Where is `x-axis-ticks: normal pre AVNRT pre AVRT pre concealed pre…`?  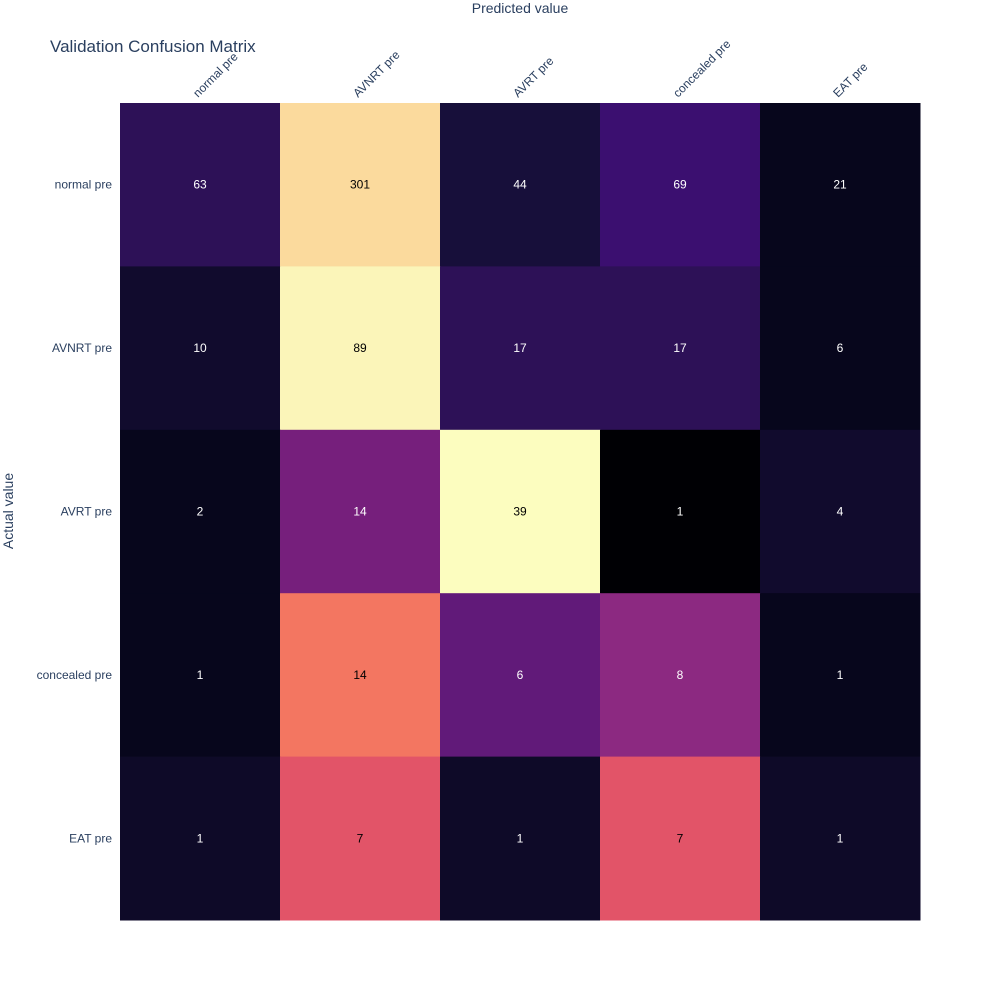 x-axis-ticks: normal pre AVNRT pre AVRT pre concealed pre… is located at coordinates (530, 68).